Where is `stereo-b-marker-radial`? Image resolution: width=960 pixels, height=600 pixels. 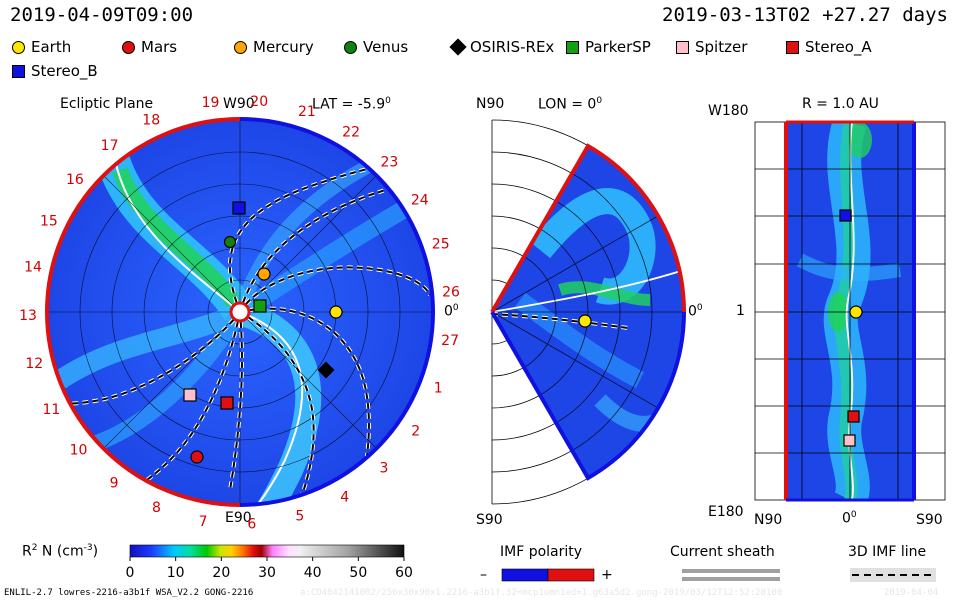 stereo-b-marker-radial is located at coordinates (845, 215).